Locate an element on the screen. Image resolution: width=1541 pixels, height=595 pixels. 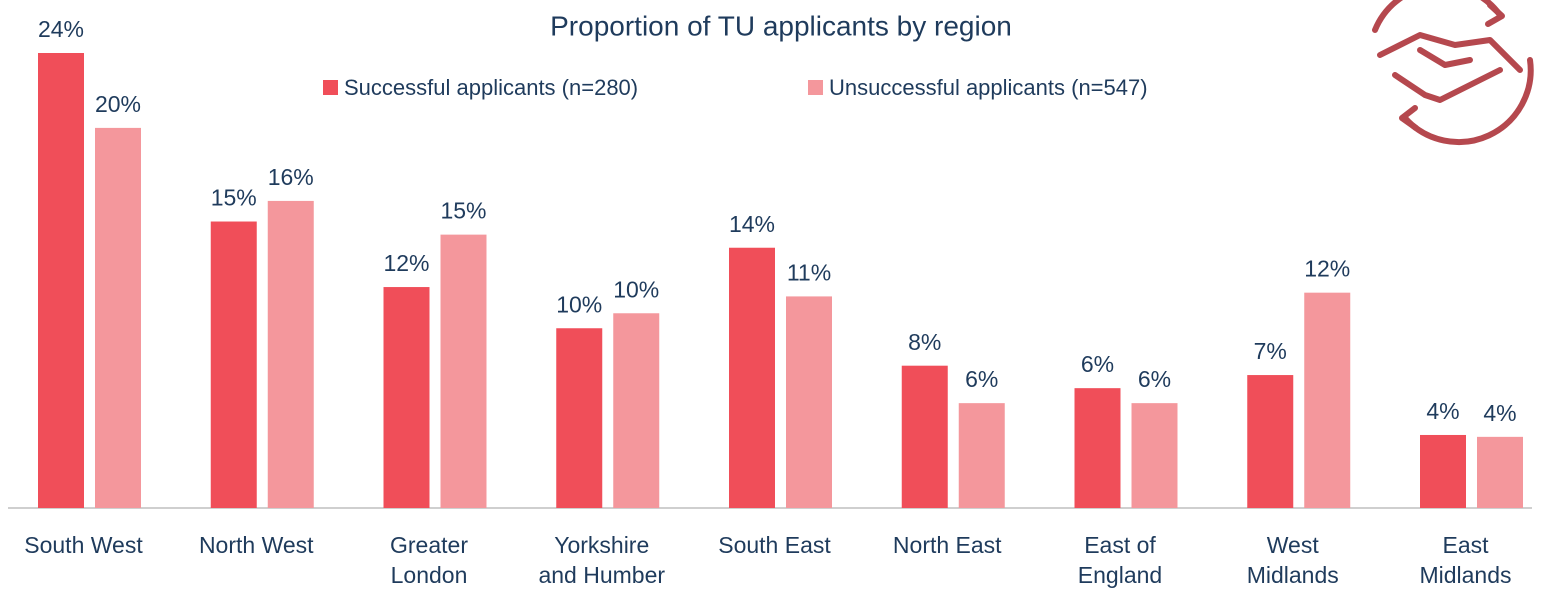
data-label: 20% is located at coordinates (118, 104).